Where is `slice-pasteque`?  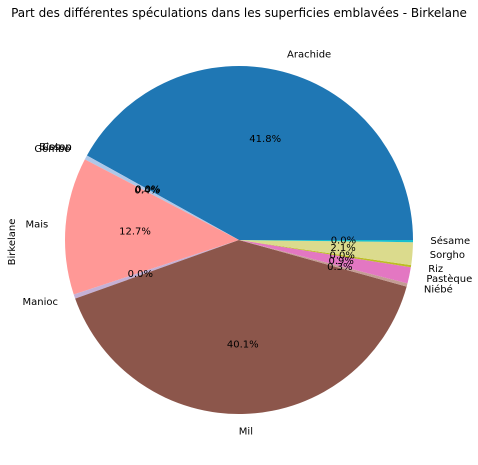 slice-pasteque is located at coordinates (325, 262).